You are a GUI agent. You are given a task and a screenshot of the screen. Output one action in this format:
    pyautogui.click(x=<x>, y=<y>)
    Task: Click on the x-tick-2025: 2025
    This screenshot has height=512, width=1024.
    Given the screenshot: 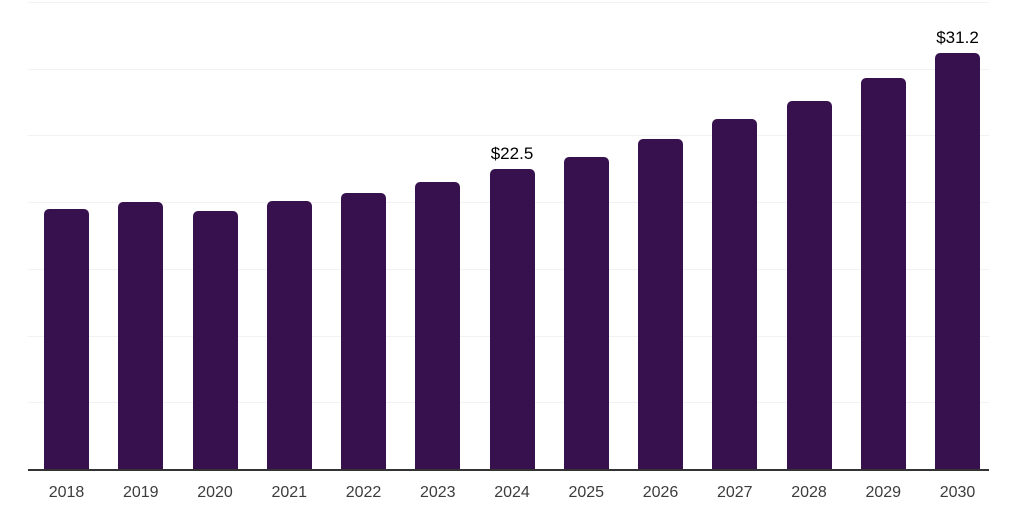 What is the action you would take?
    pyautogui.click(x=586, y=492)
    